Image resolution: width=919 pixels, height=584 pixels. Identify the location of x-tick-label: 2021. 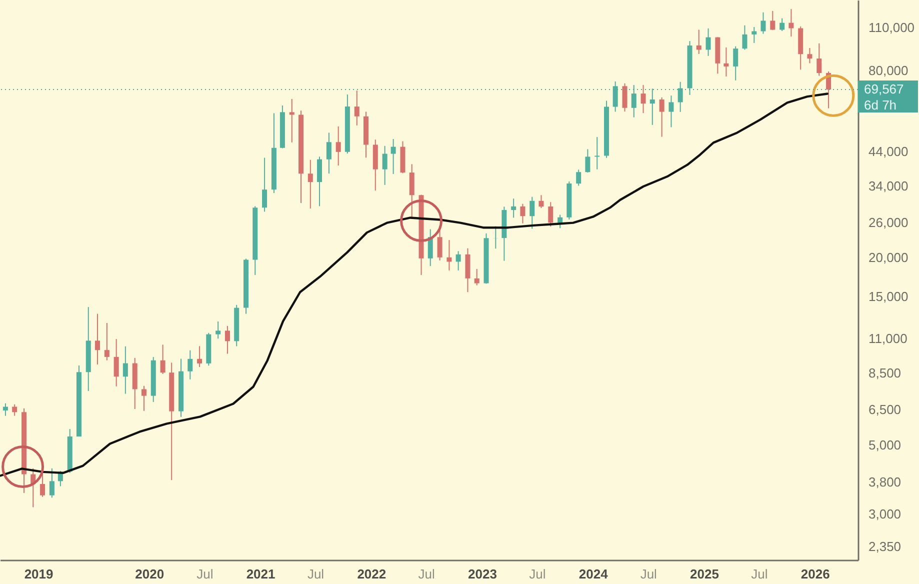
(261, 574).